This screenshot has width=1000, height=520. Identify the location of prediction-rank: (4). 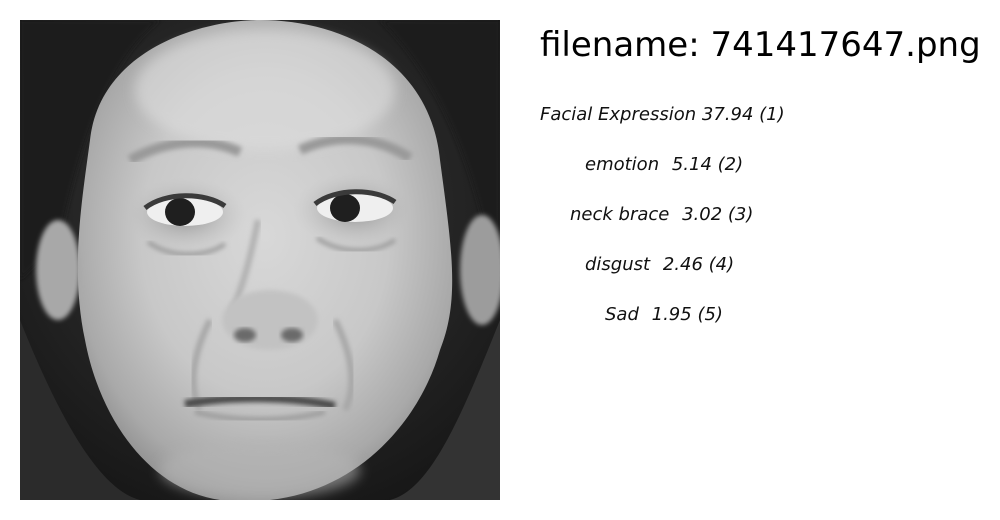
(721, 264).